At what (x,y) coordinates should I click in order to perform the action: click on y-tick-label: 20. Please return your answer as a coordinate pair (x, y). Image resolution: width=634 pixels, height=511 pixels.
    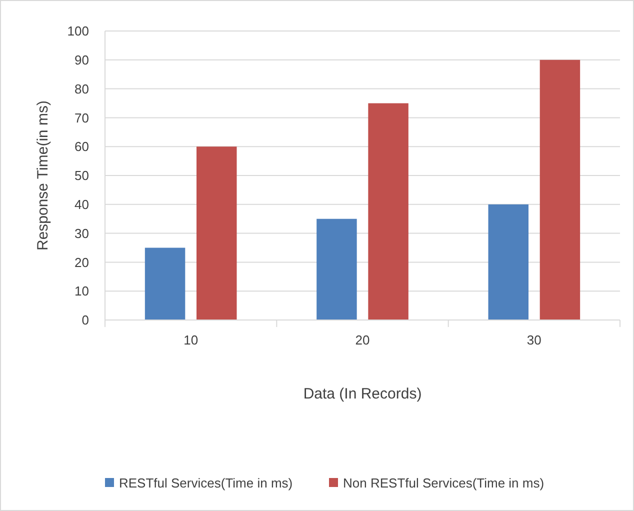
    Looking at the image, I should click on (81, 262).